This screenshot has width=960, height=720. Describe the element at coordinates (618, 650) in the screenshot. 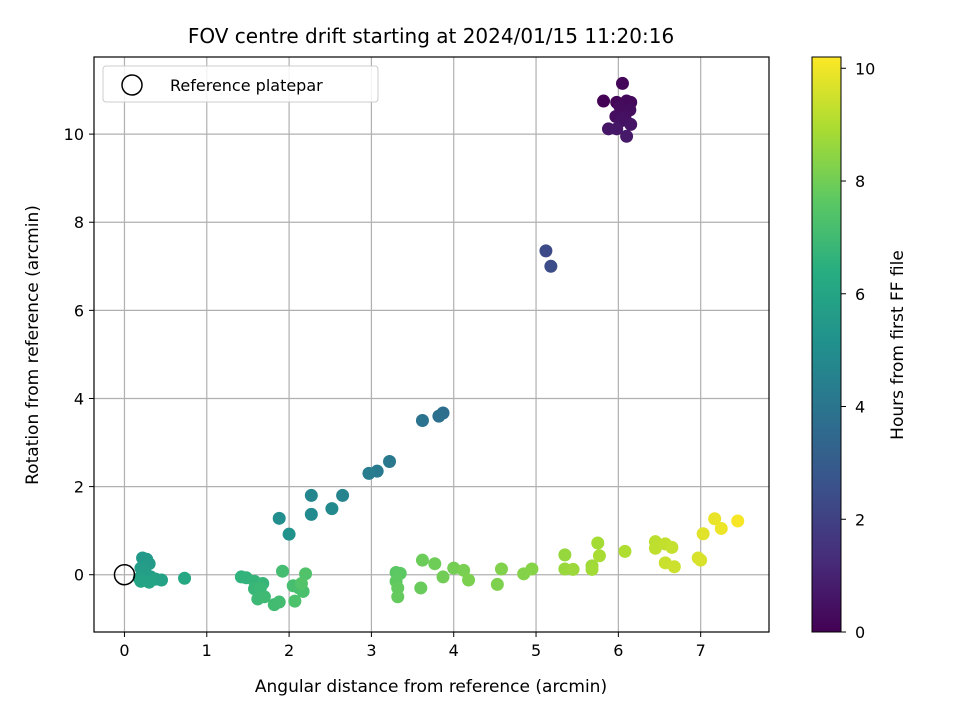

I see `x-tick-label: 6` at that location.